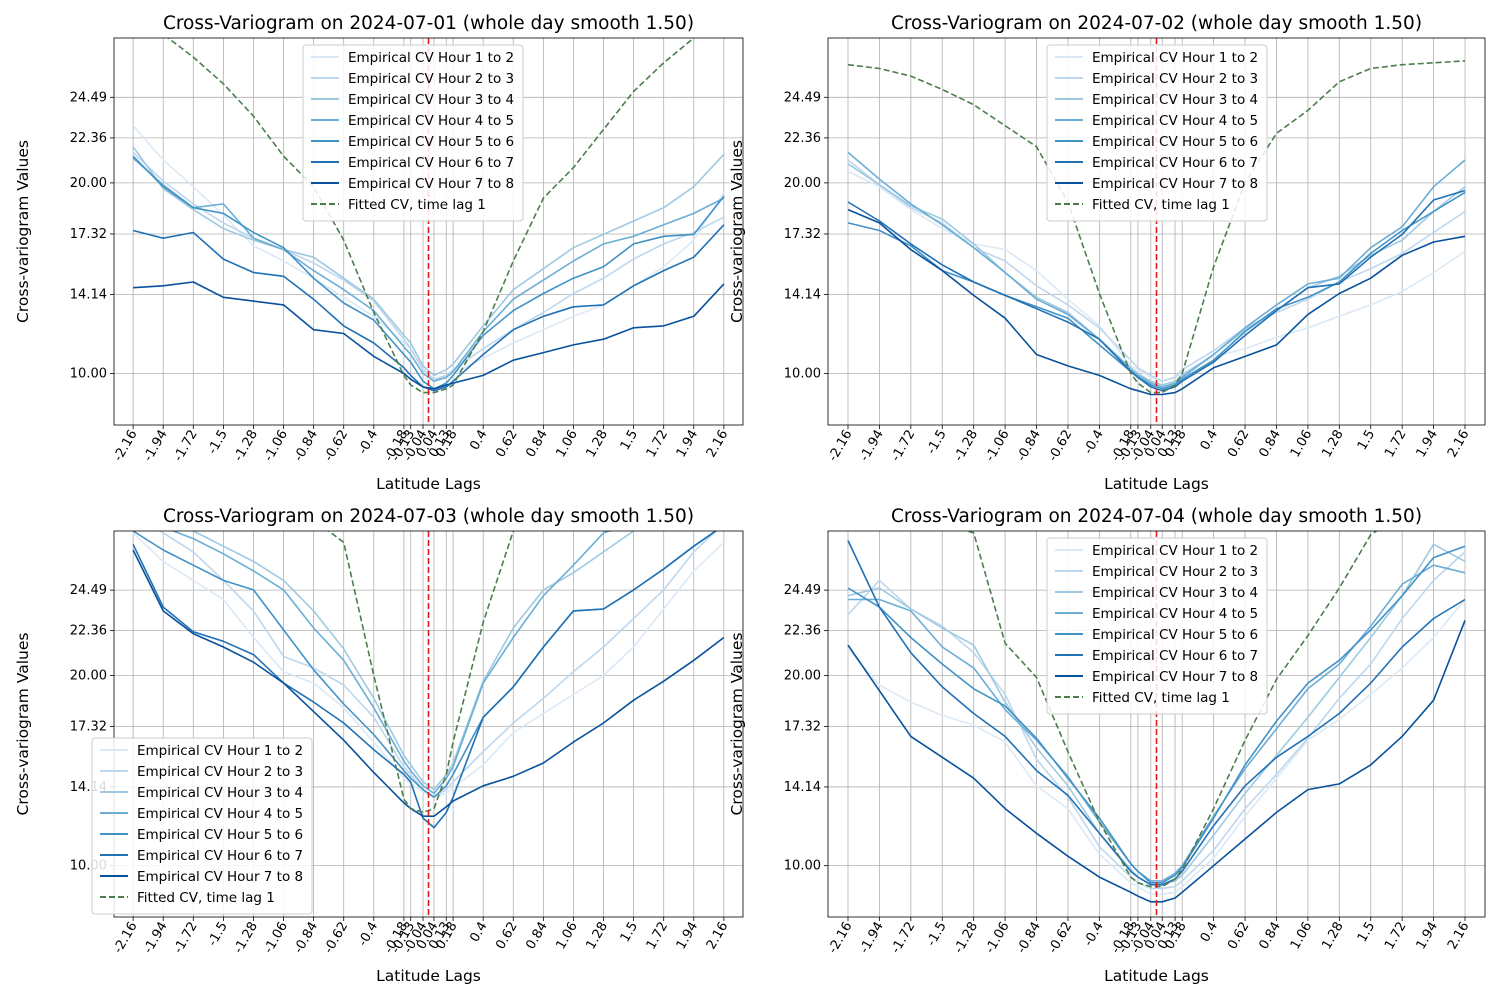  What do you see at coordinates (802, 787) in the screenshot?
I see `y-tick-label: 14.14` at bounding box center [802, 787].